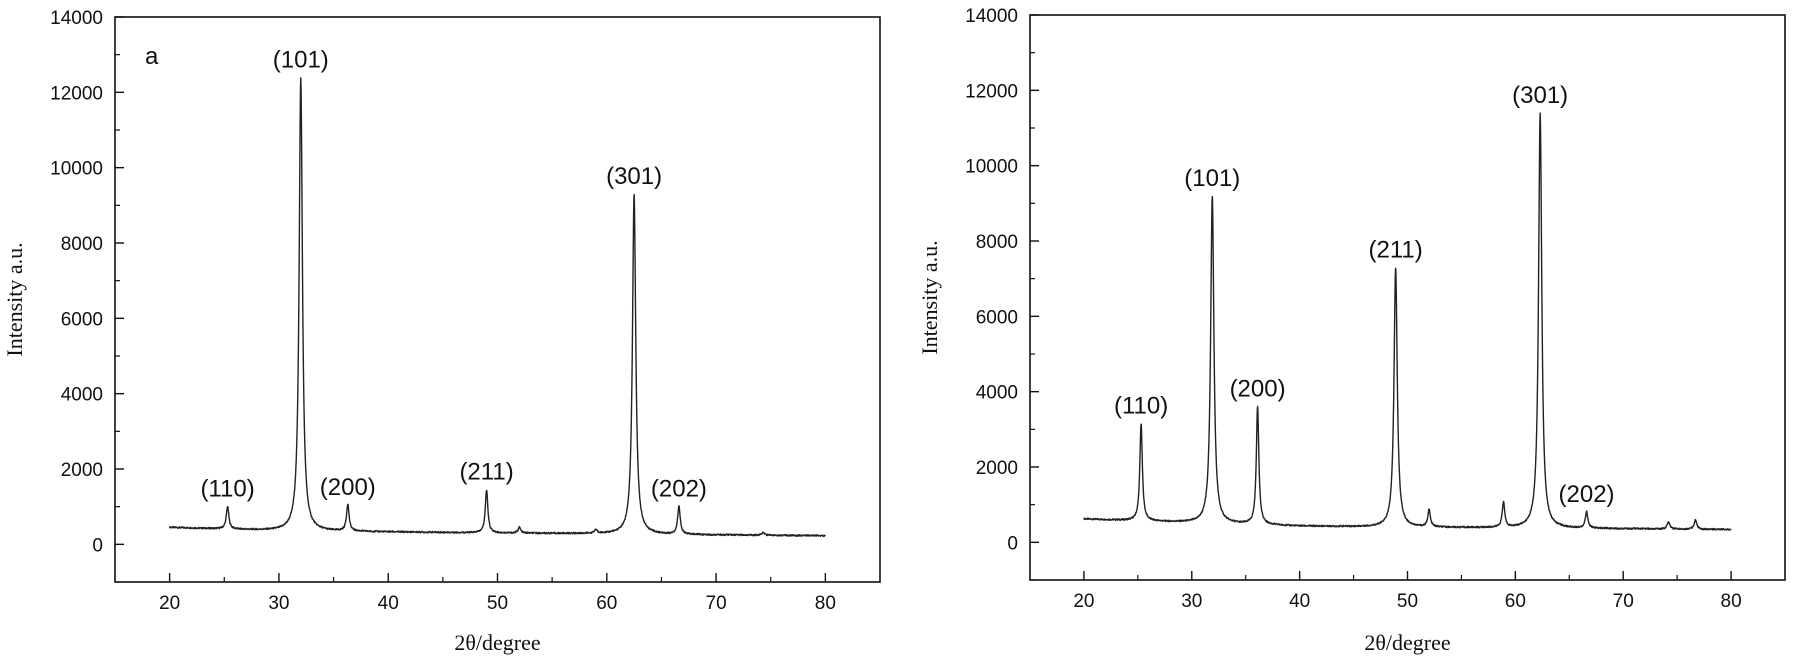 The height and width of the screenshot is (663, 1800). I want to click on panel-label: a, so click(152, 56).